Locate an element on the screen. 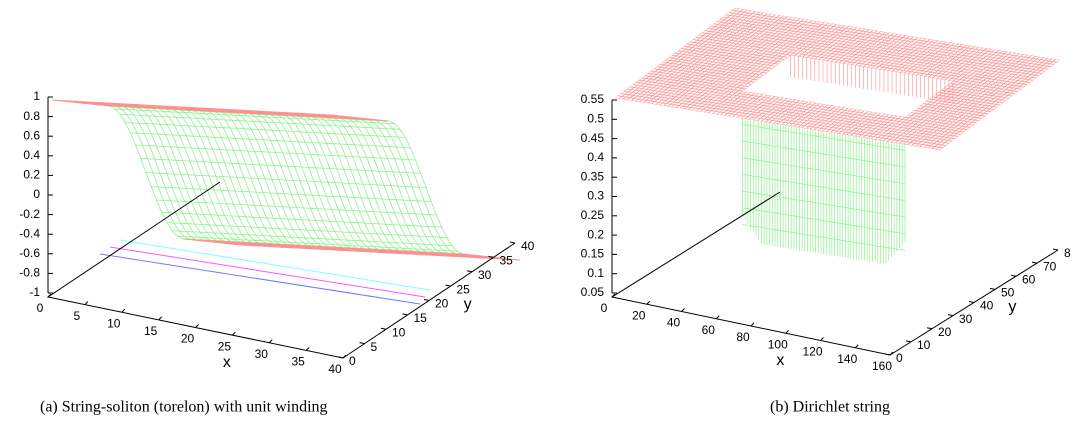  x-tick-label: 160 is located at coordinates (882, 366).